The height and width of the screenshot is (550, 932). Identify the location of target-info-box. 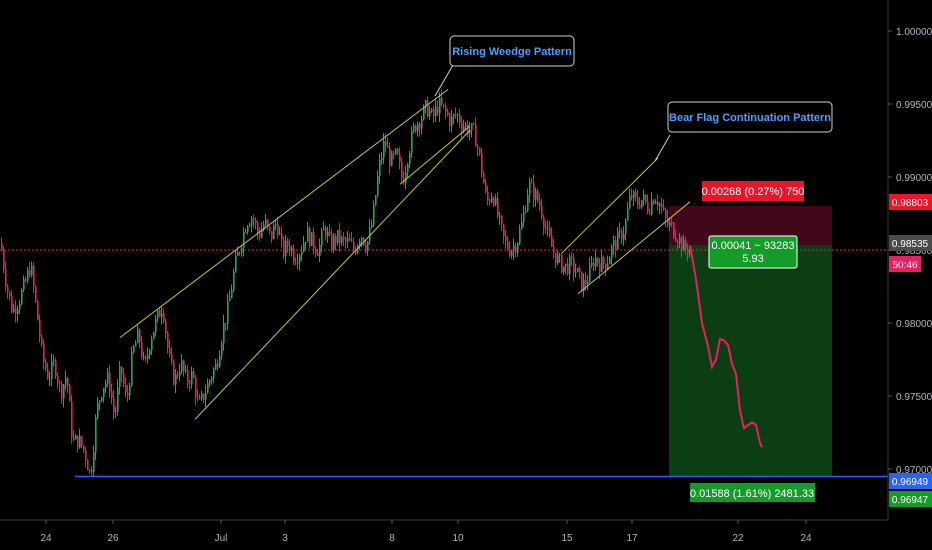
(752, 492).